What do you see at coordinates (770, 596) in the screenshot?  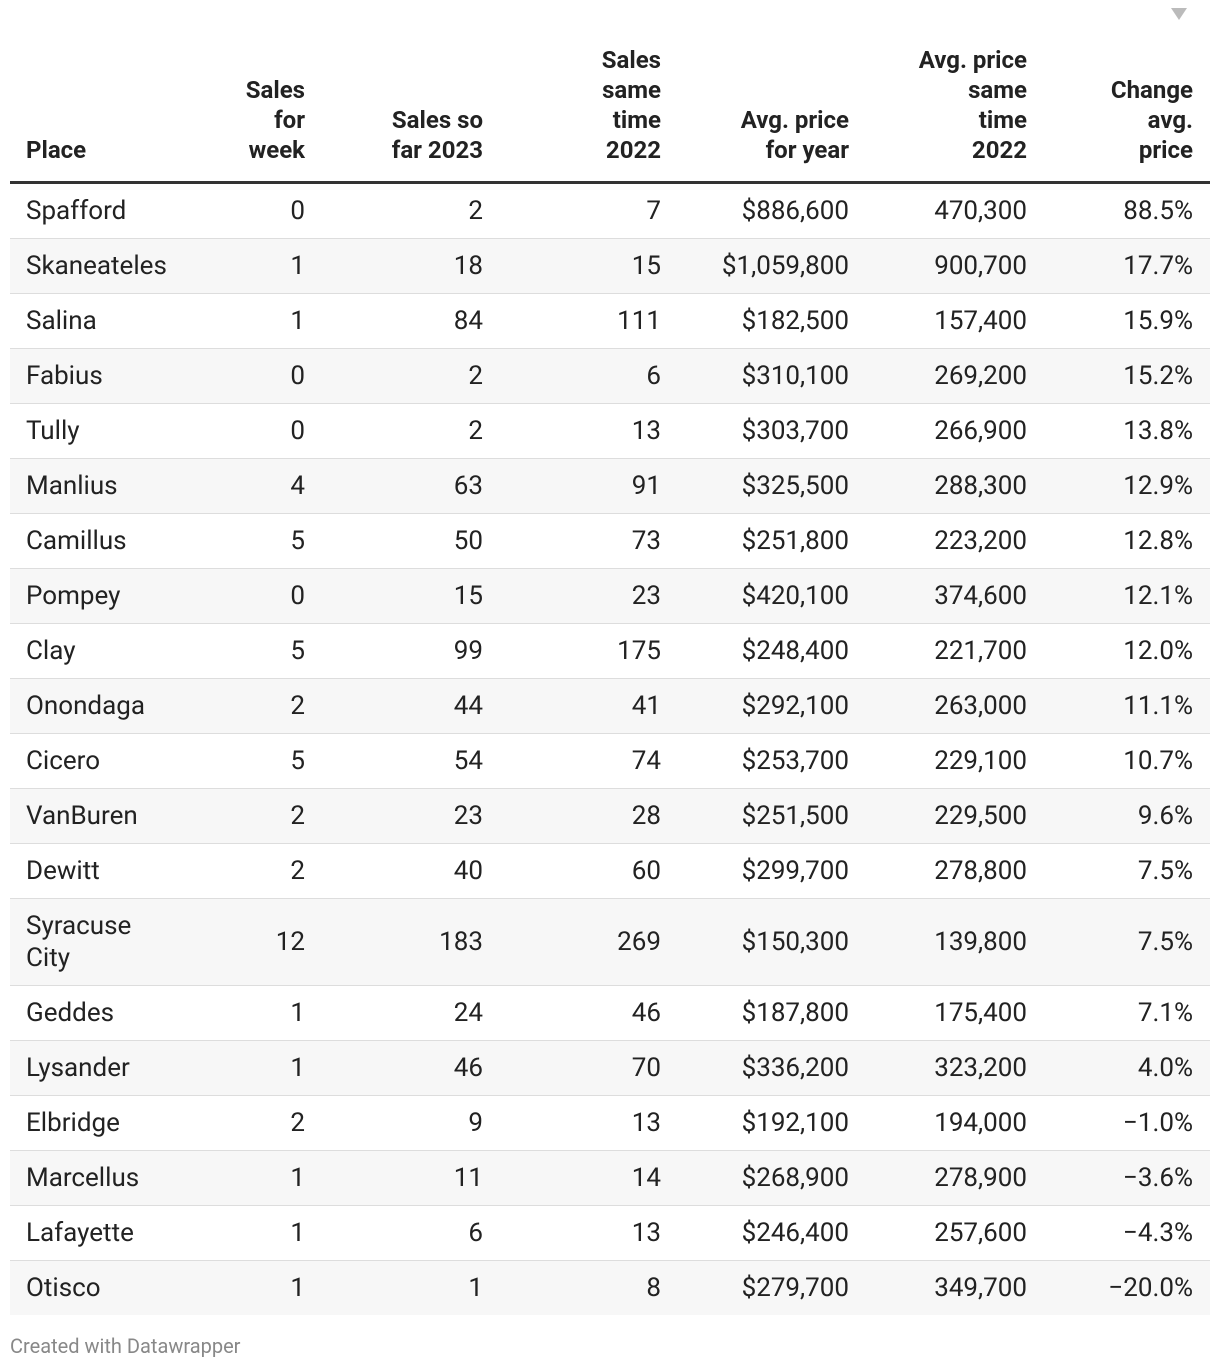 I see `value-cell: $420,100` at bounding box center [770, 596].